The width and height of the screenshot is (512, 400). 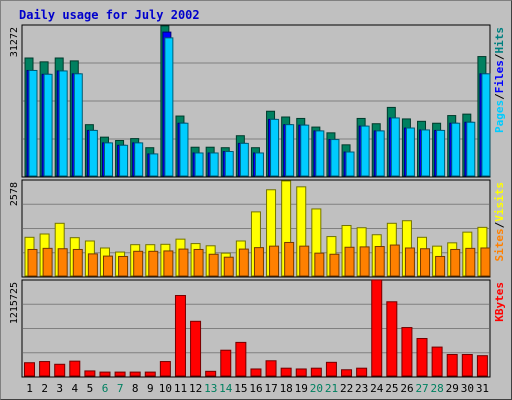 I want to click on x-tick-label: 25, so click(x=391, y=388).